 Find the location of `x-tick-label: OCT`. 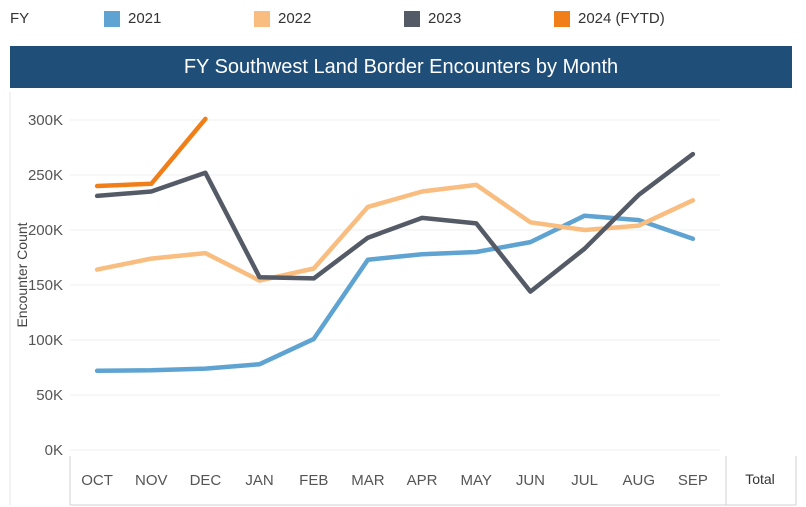

x-tick-label: OCT is located at coordinates (97, 480).